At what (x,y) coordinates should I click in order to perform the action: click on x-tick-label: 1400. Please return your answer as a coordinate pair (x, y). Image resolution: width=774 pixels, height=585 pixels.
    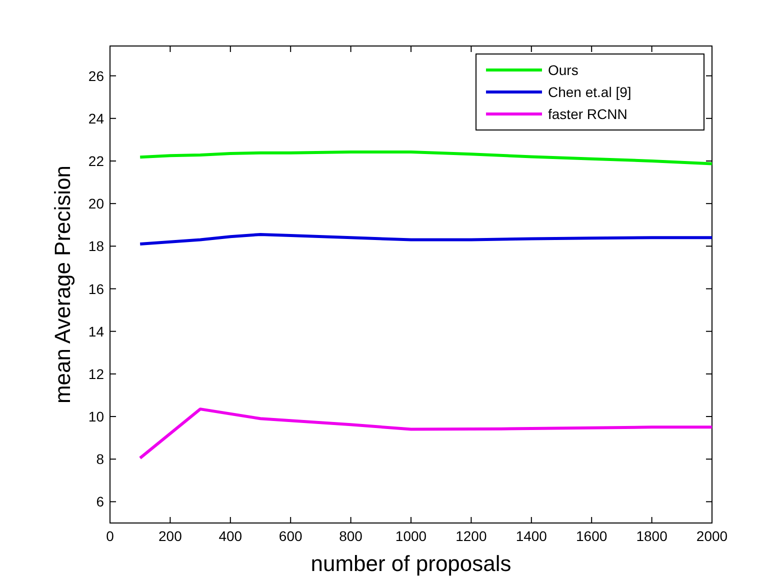
    Looking at the image, I should click on (532, 536).